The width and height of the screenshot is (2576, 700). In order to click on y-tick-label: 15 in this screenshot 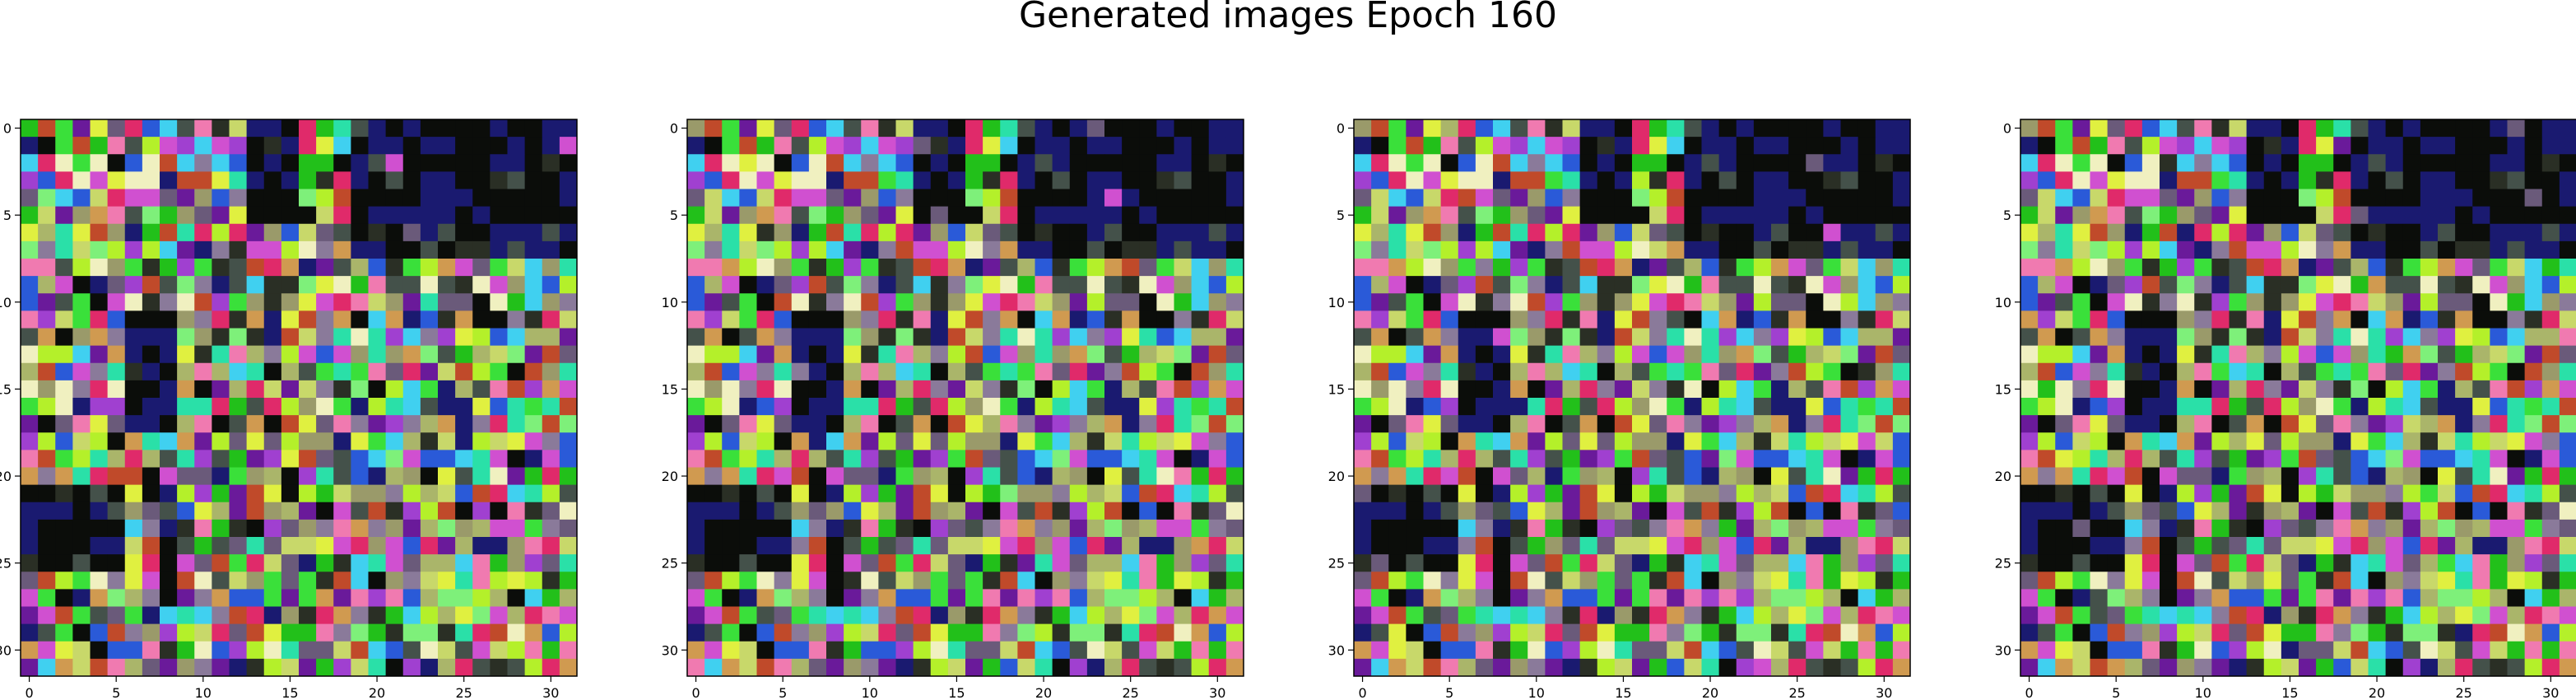, I will do `click(2003, 389)`.